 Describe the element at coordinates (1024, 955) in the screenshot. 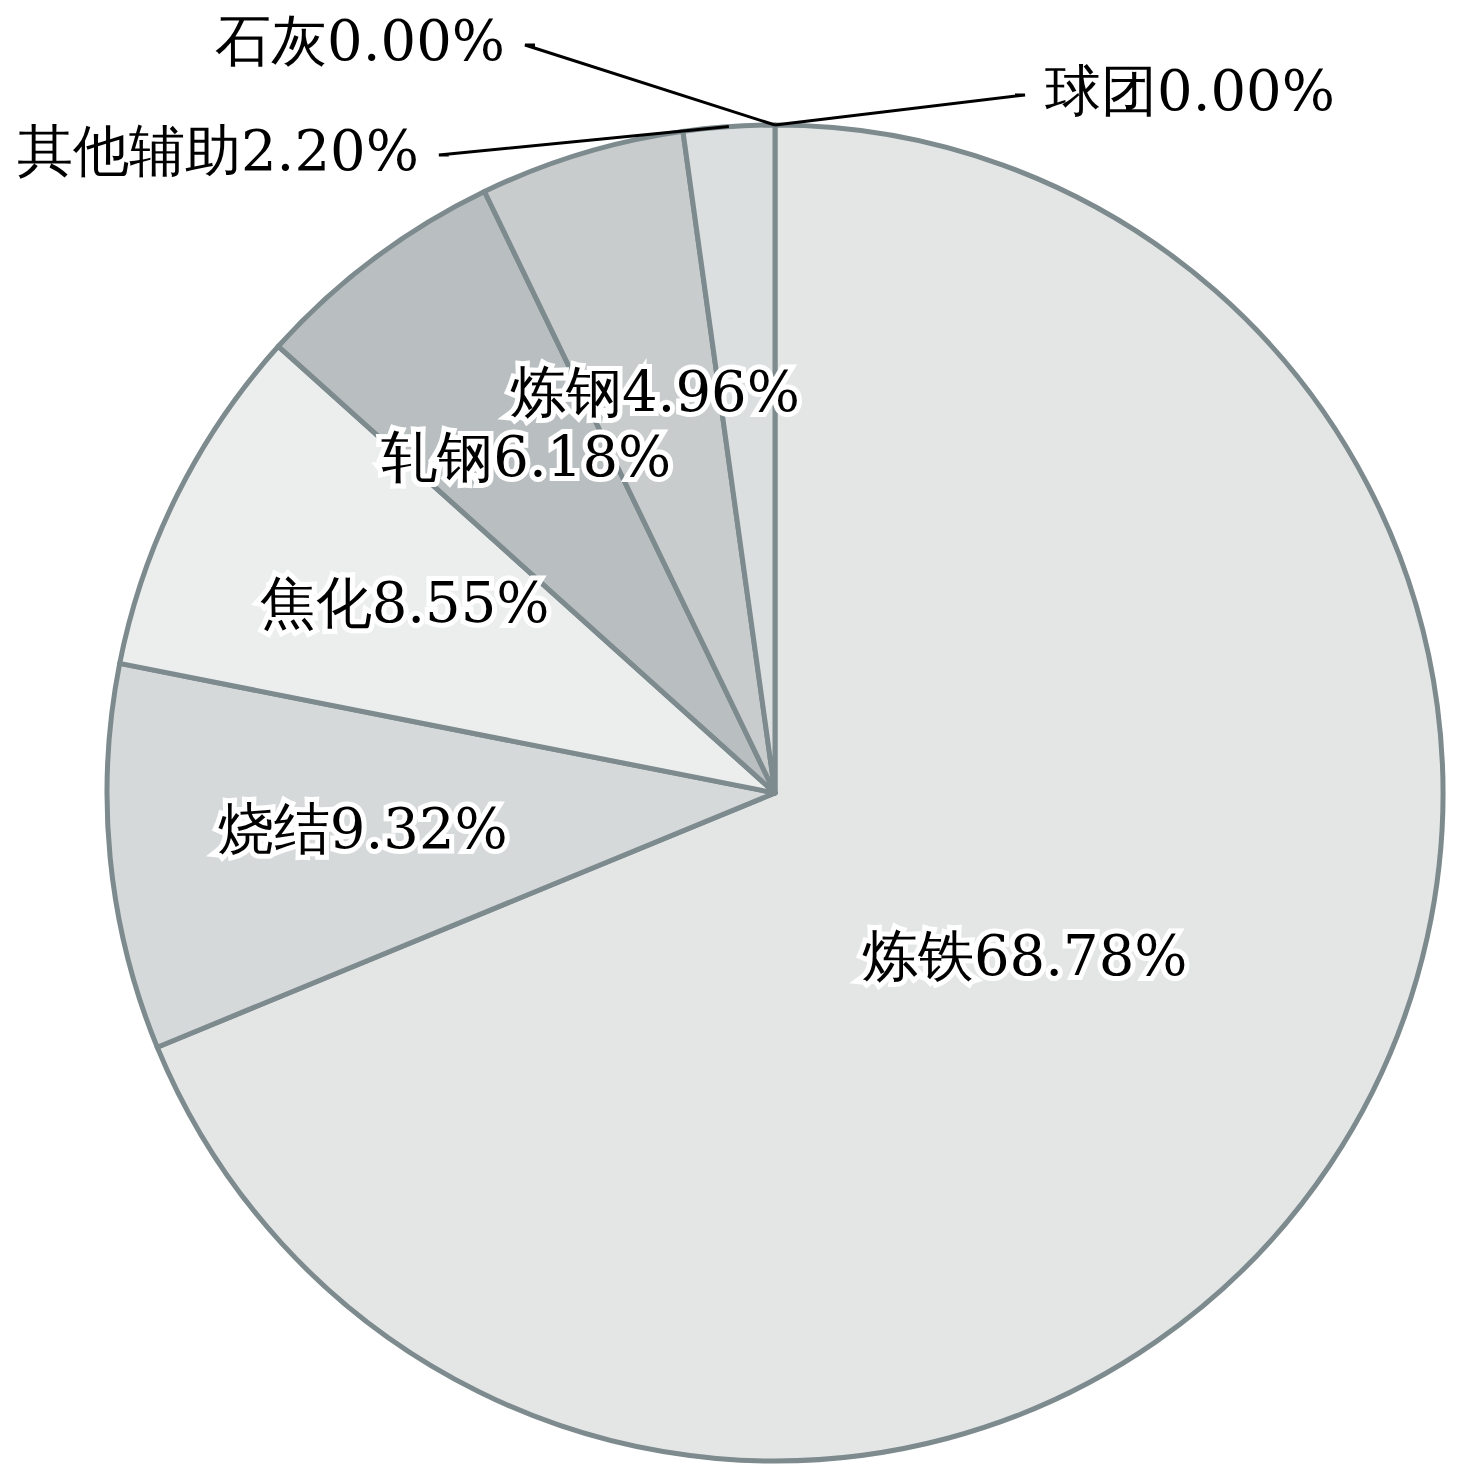

I see `slice-label: 炼铁68.78%` at that location.